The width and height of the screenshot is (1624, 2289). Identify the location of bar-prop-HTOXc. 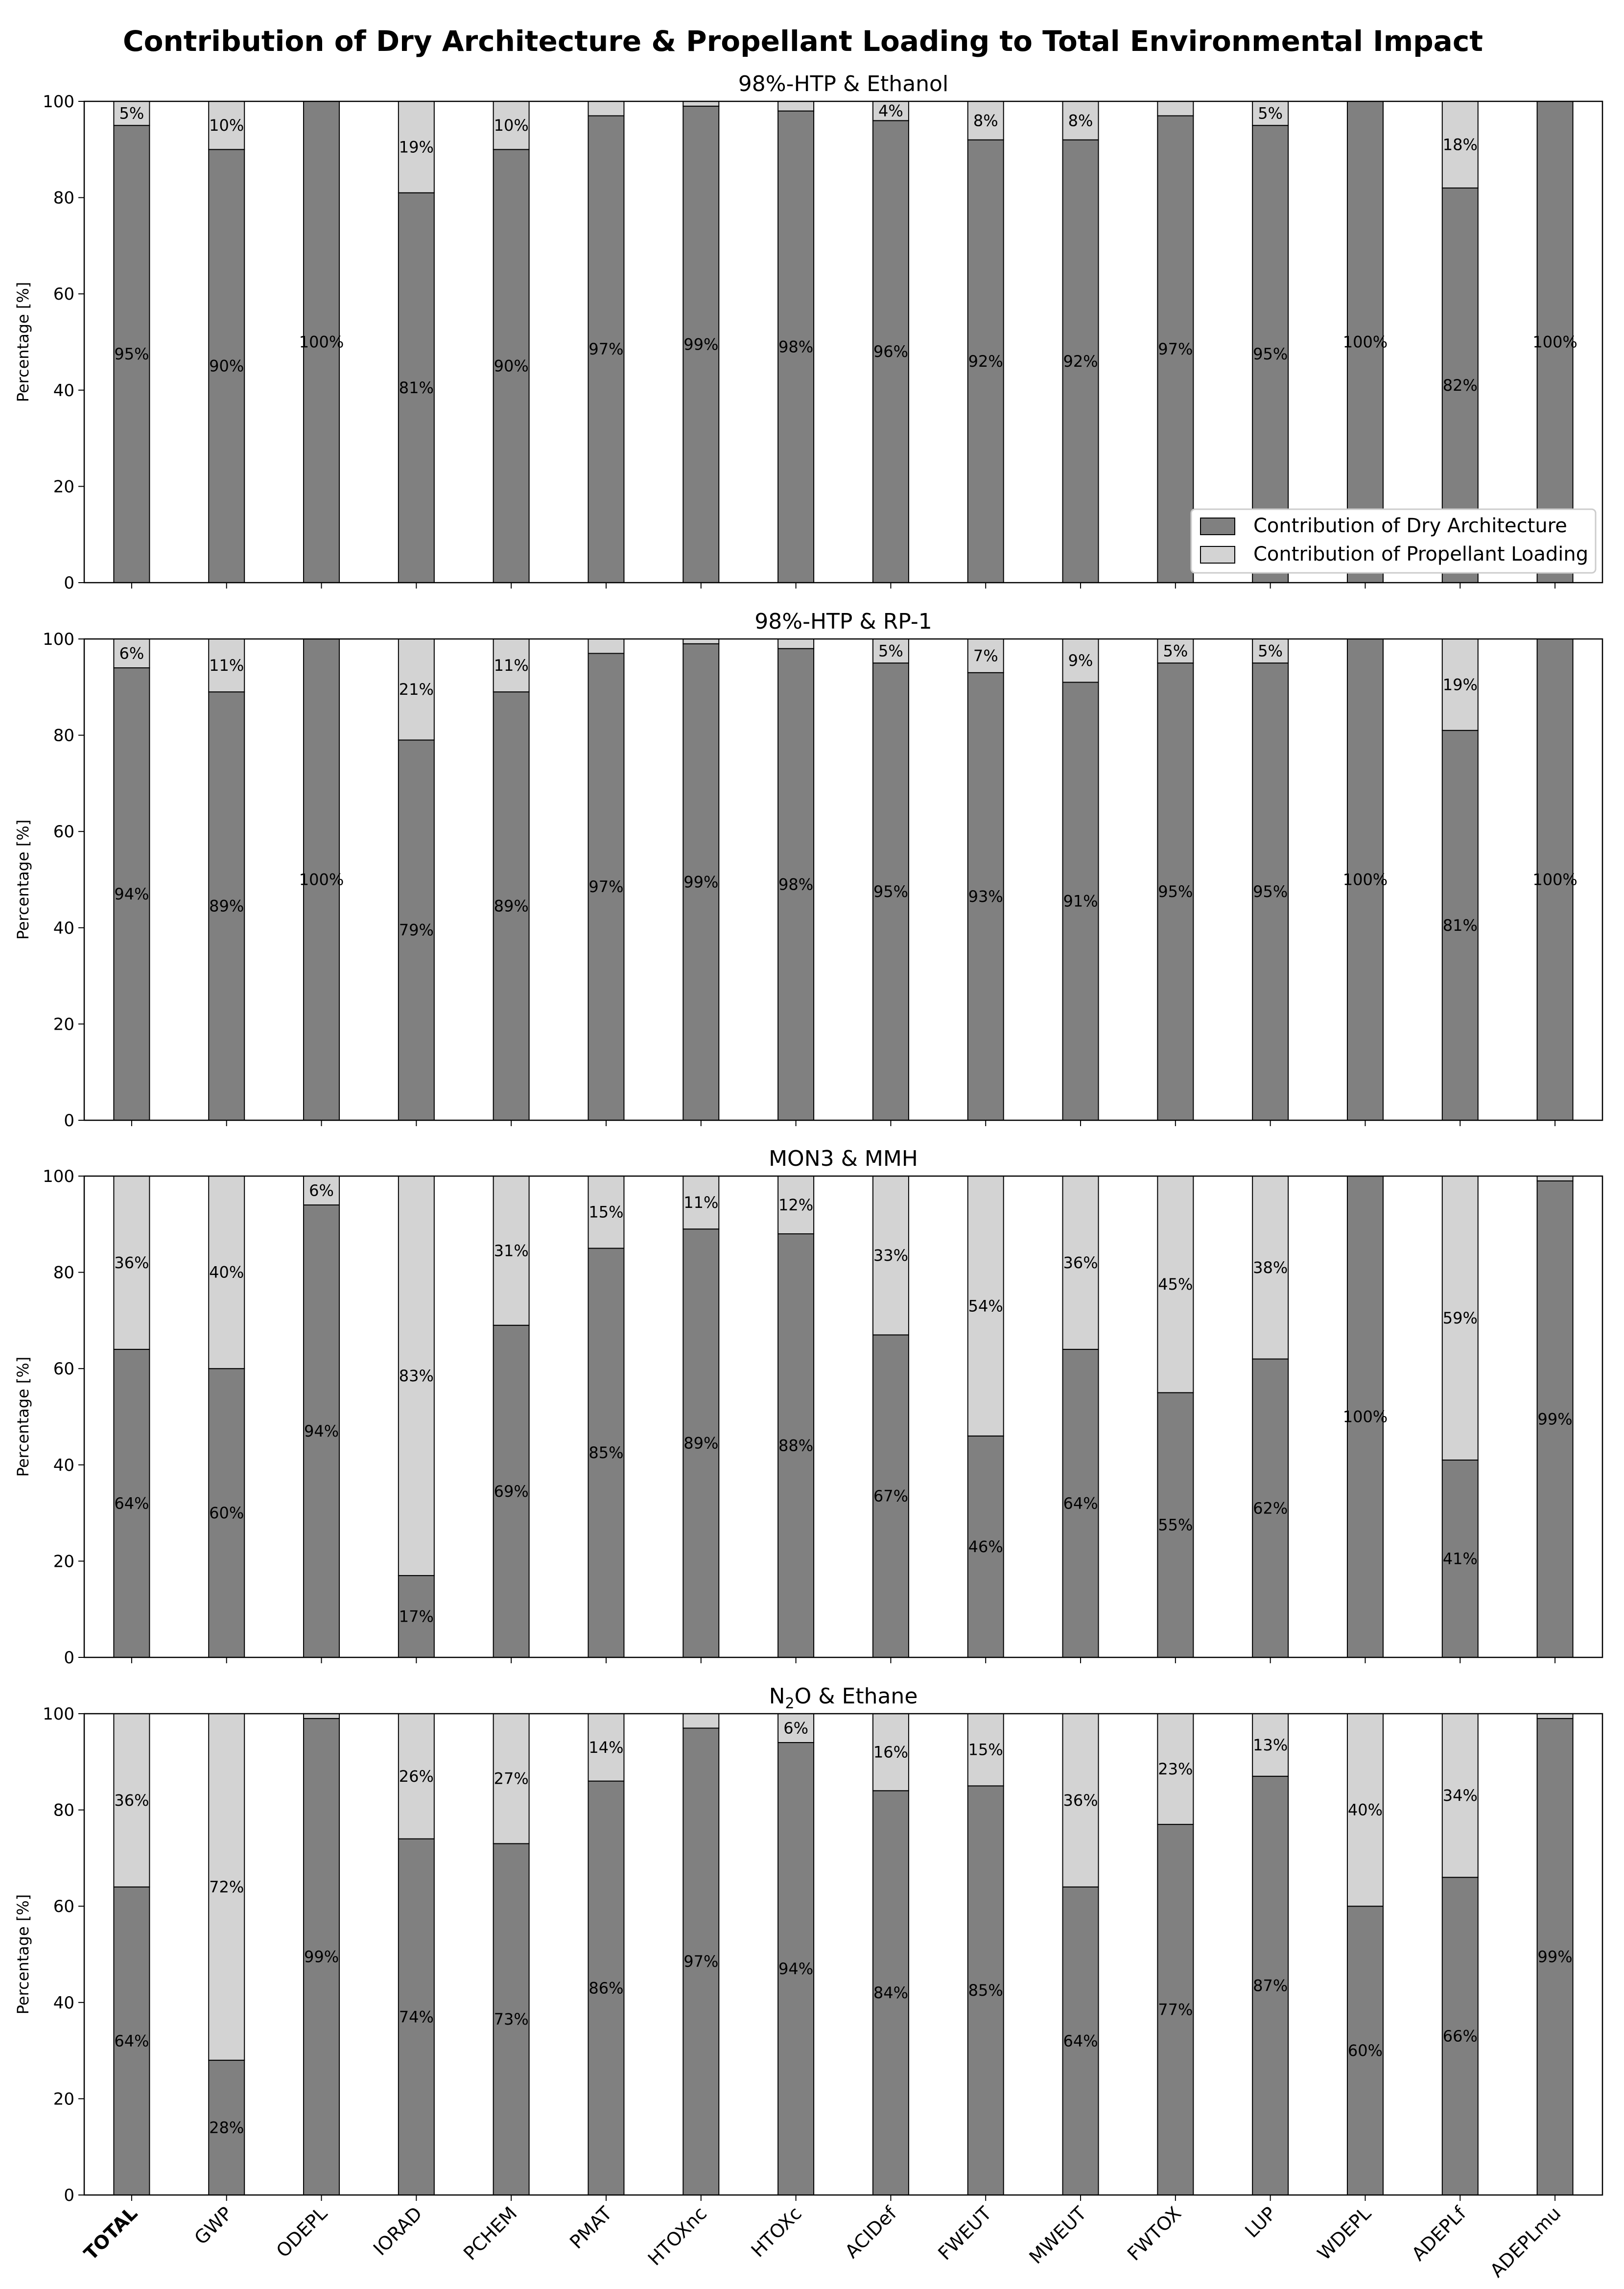
(796, 644).